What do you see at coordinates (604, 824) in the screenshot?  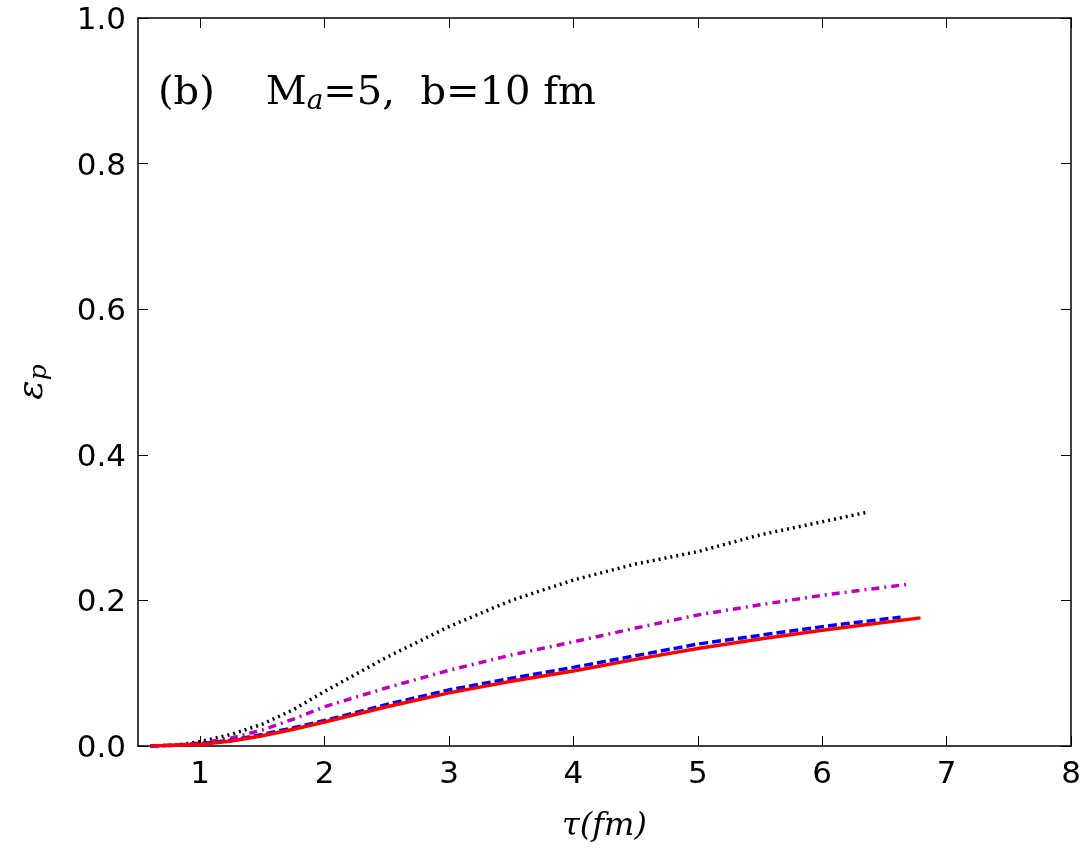 I see `x-axis-title: τ(fm)` at bounding box center [604, 824].